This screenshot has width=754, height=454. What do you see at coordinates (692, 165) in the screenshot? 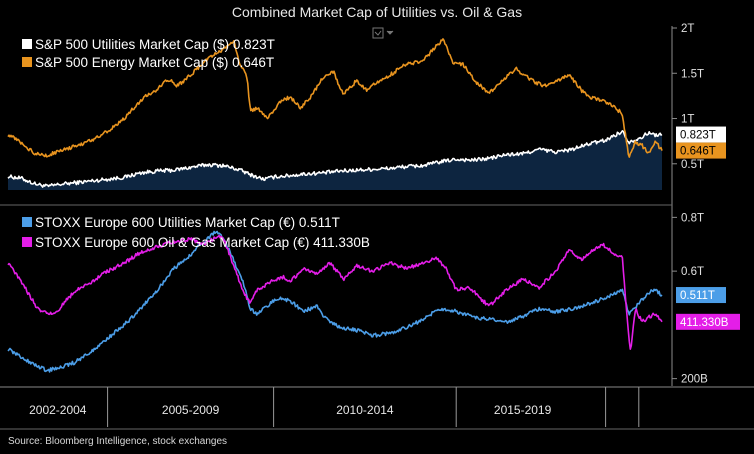
I see `y-tick-label: 0.5T` at bounding box center [692, 165].